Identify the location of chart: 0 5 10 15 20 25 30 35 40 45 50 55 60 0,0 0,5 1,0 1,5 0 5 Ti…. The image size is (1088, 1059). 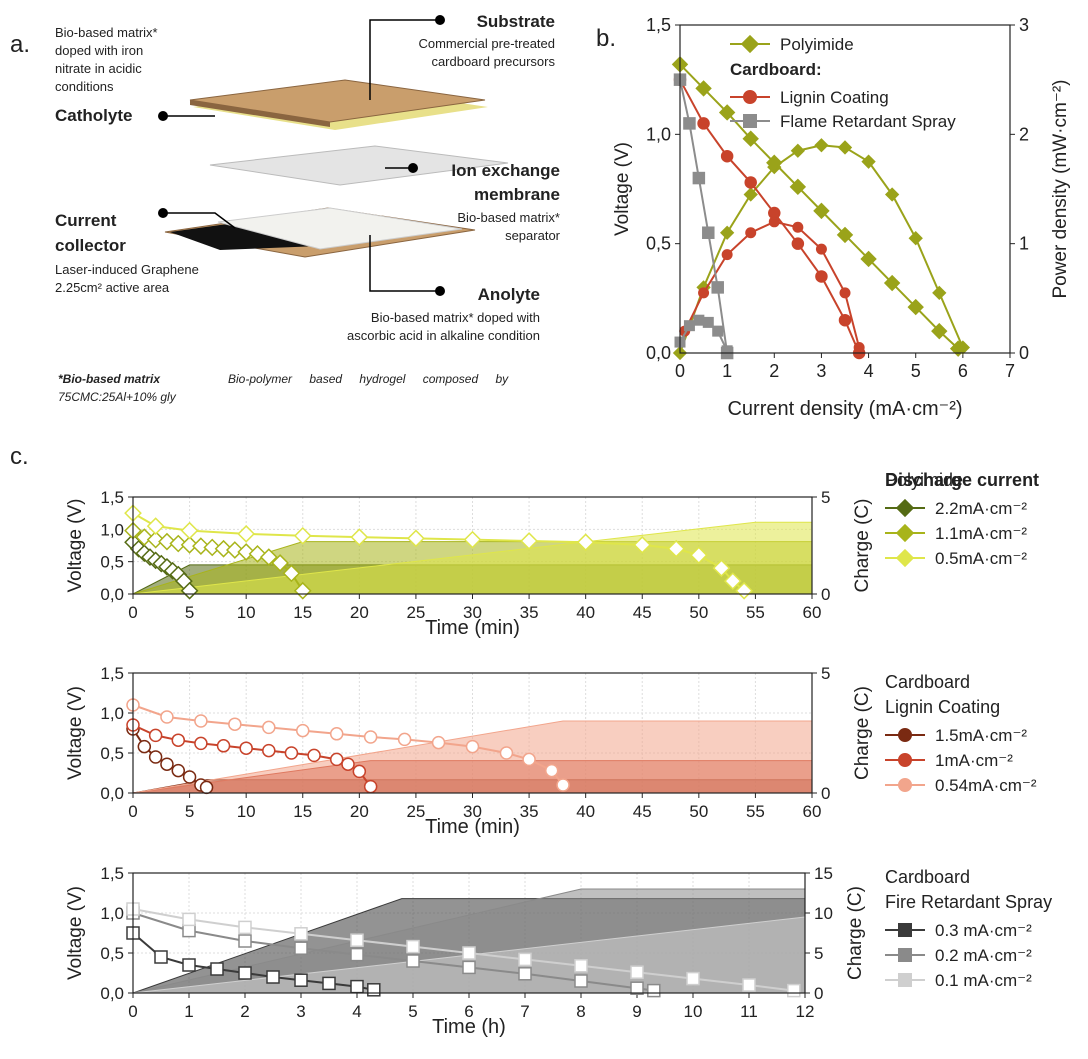
(551, 751).